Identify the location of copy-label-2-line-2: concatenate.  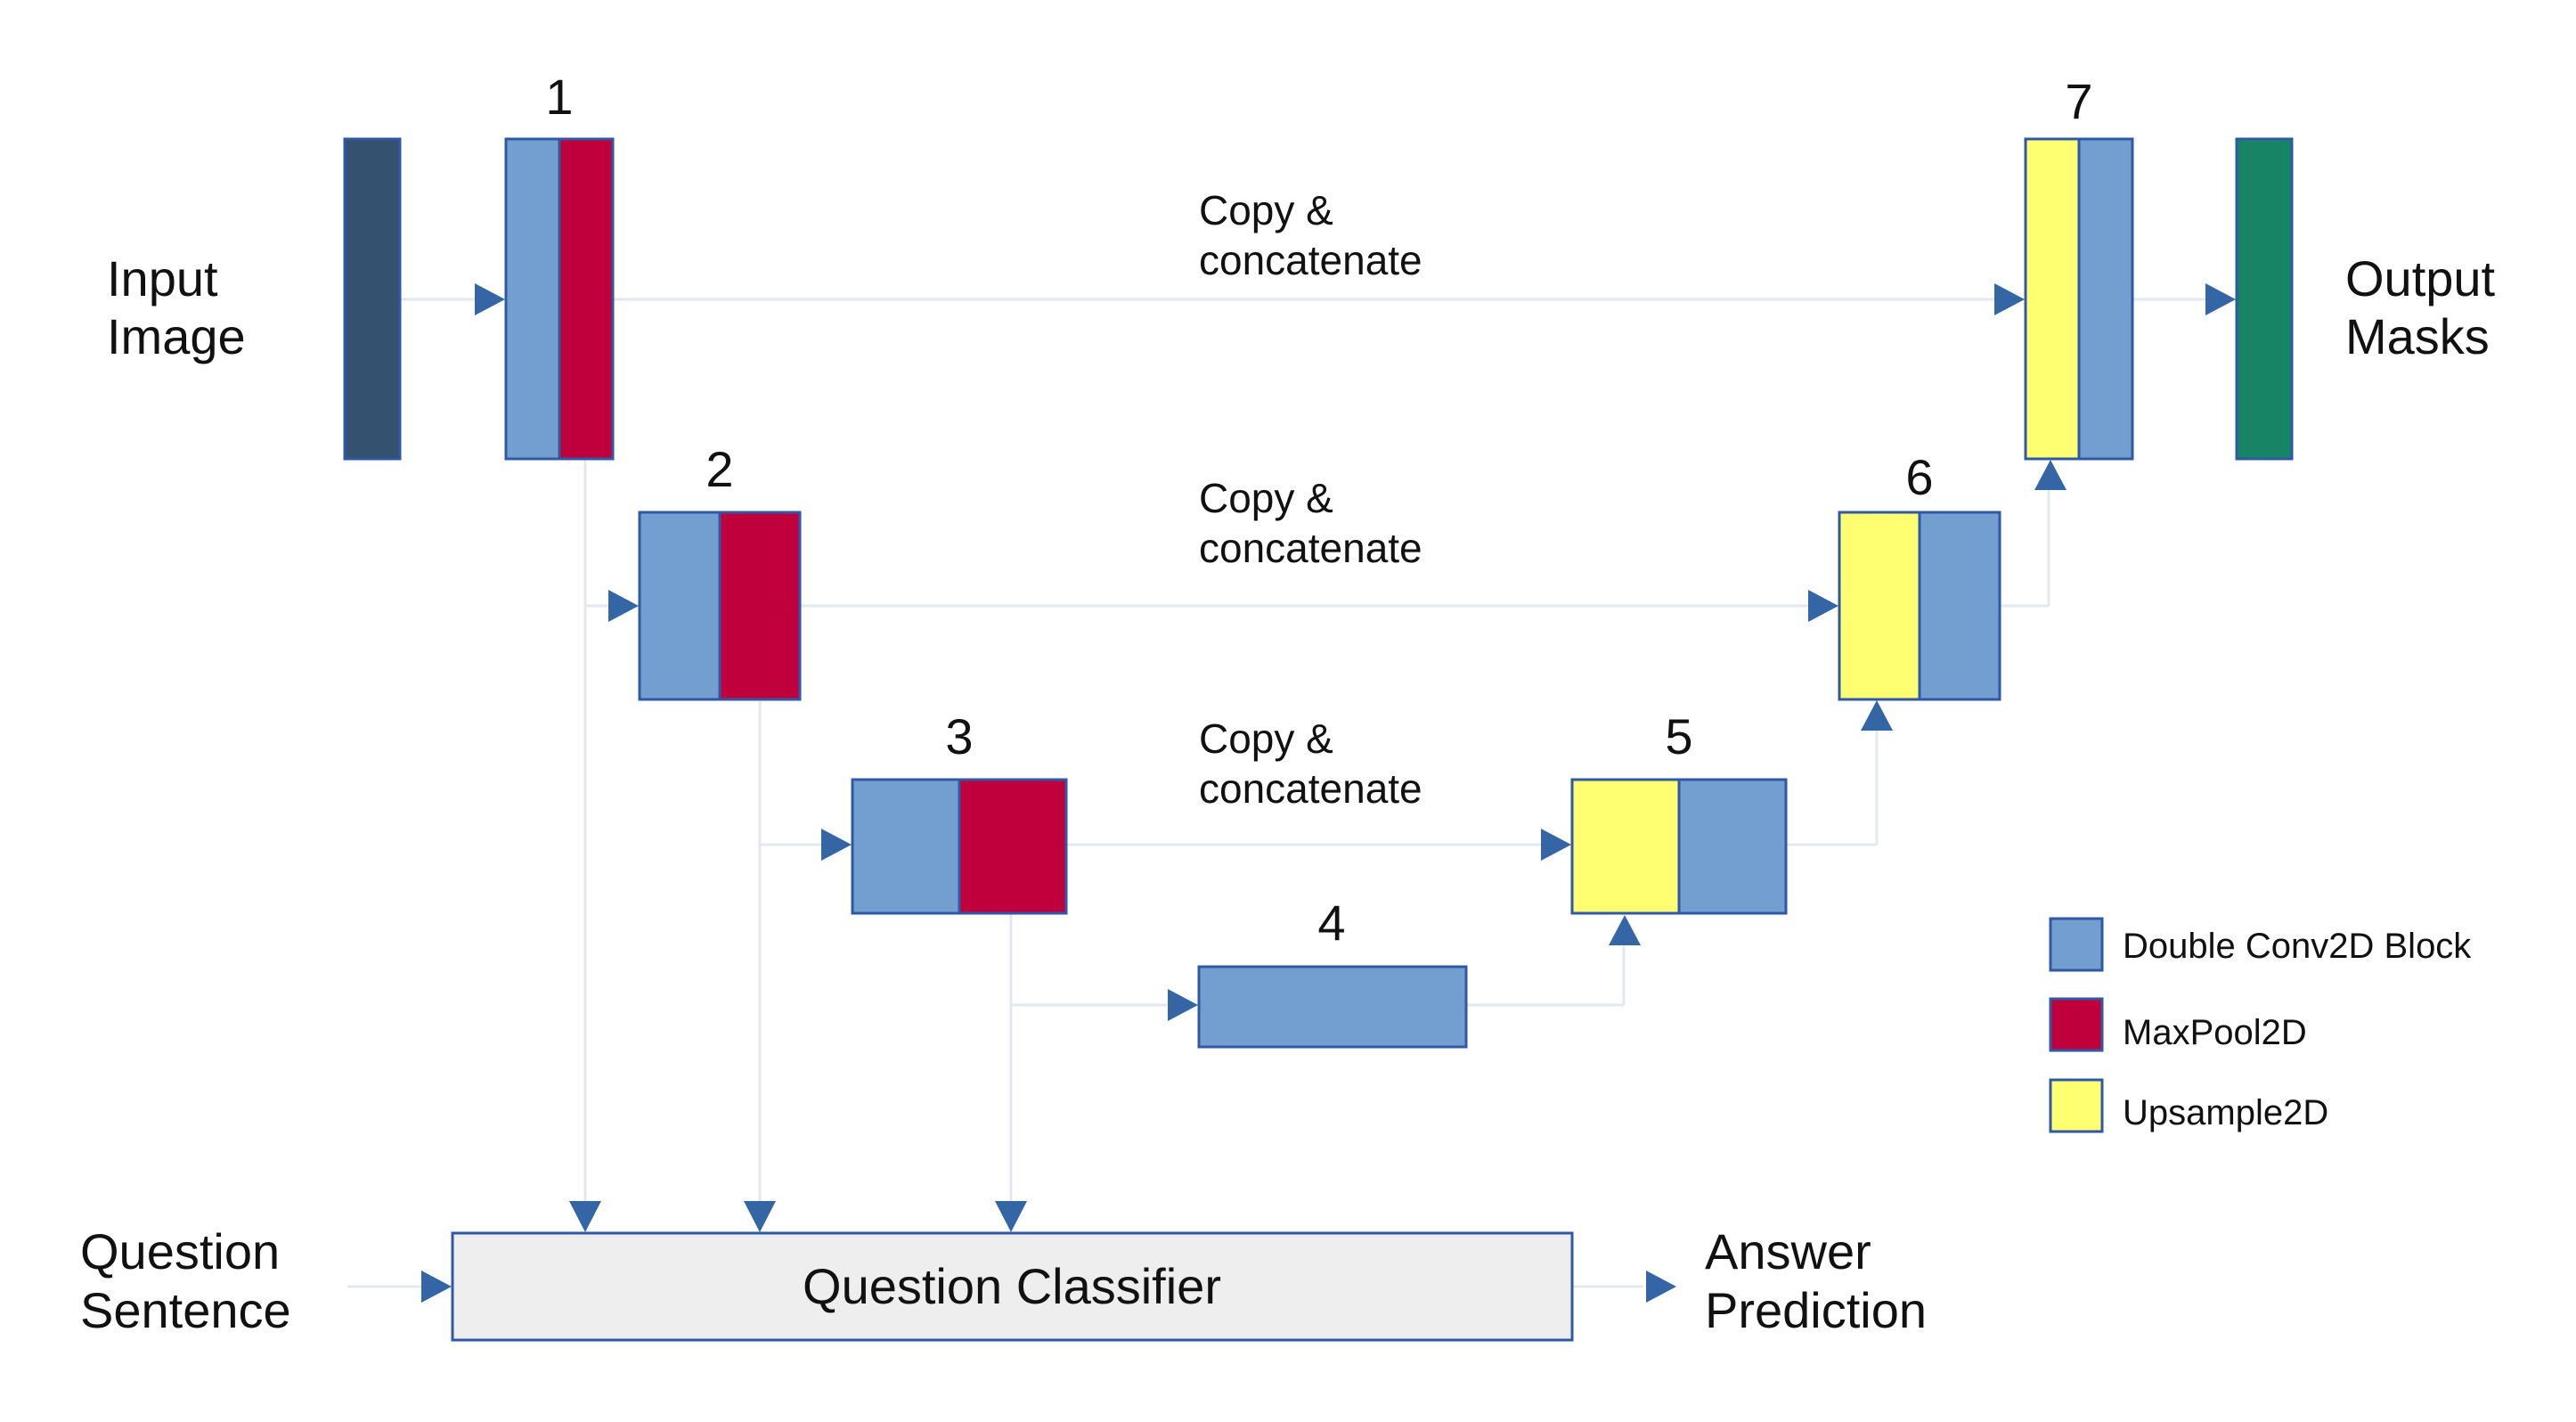
(1311, 548).